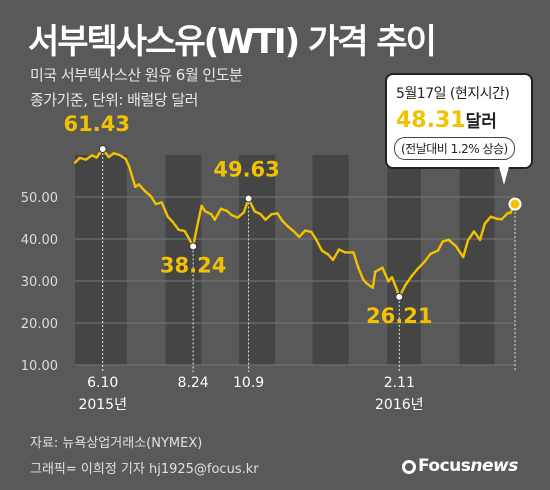 This screenshot has height=490, width=550. What do you see at coordinates (97, 124) in the screenshot?
I see `value-label-0: 61.43` at bounding box center [97, 124].